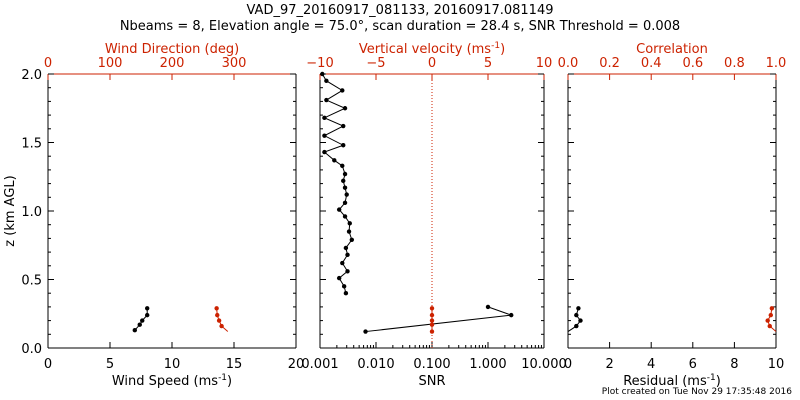 This screenshot has height=400, width=800. What do you see at coordinates (110, 364) in the screenshot?
I see `bottom-tick-label: 5` at bounding box center [110, 364].